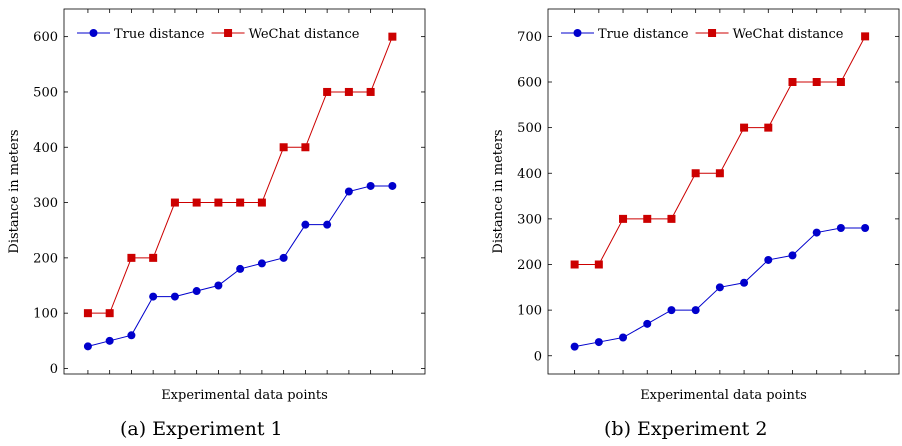 The height and width of the screenshot is (446, 902). Describe the element at coordinates (201, 429) in the screenshot. I see `caption-experiment-1: (a) Experiment 1` at that location.